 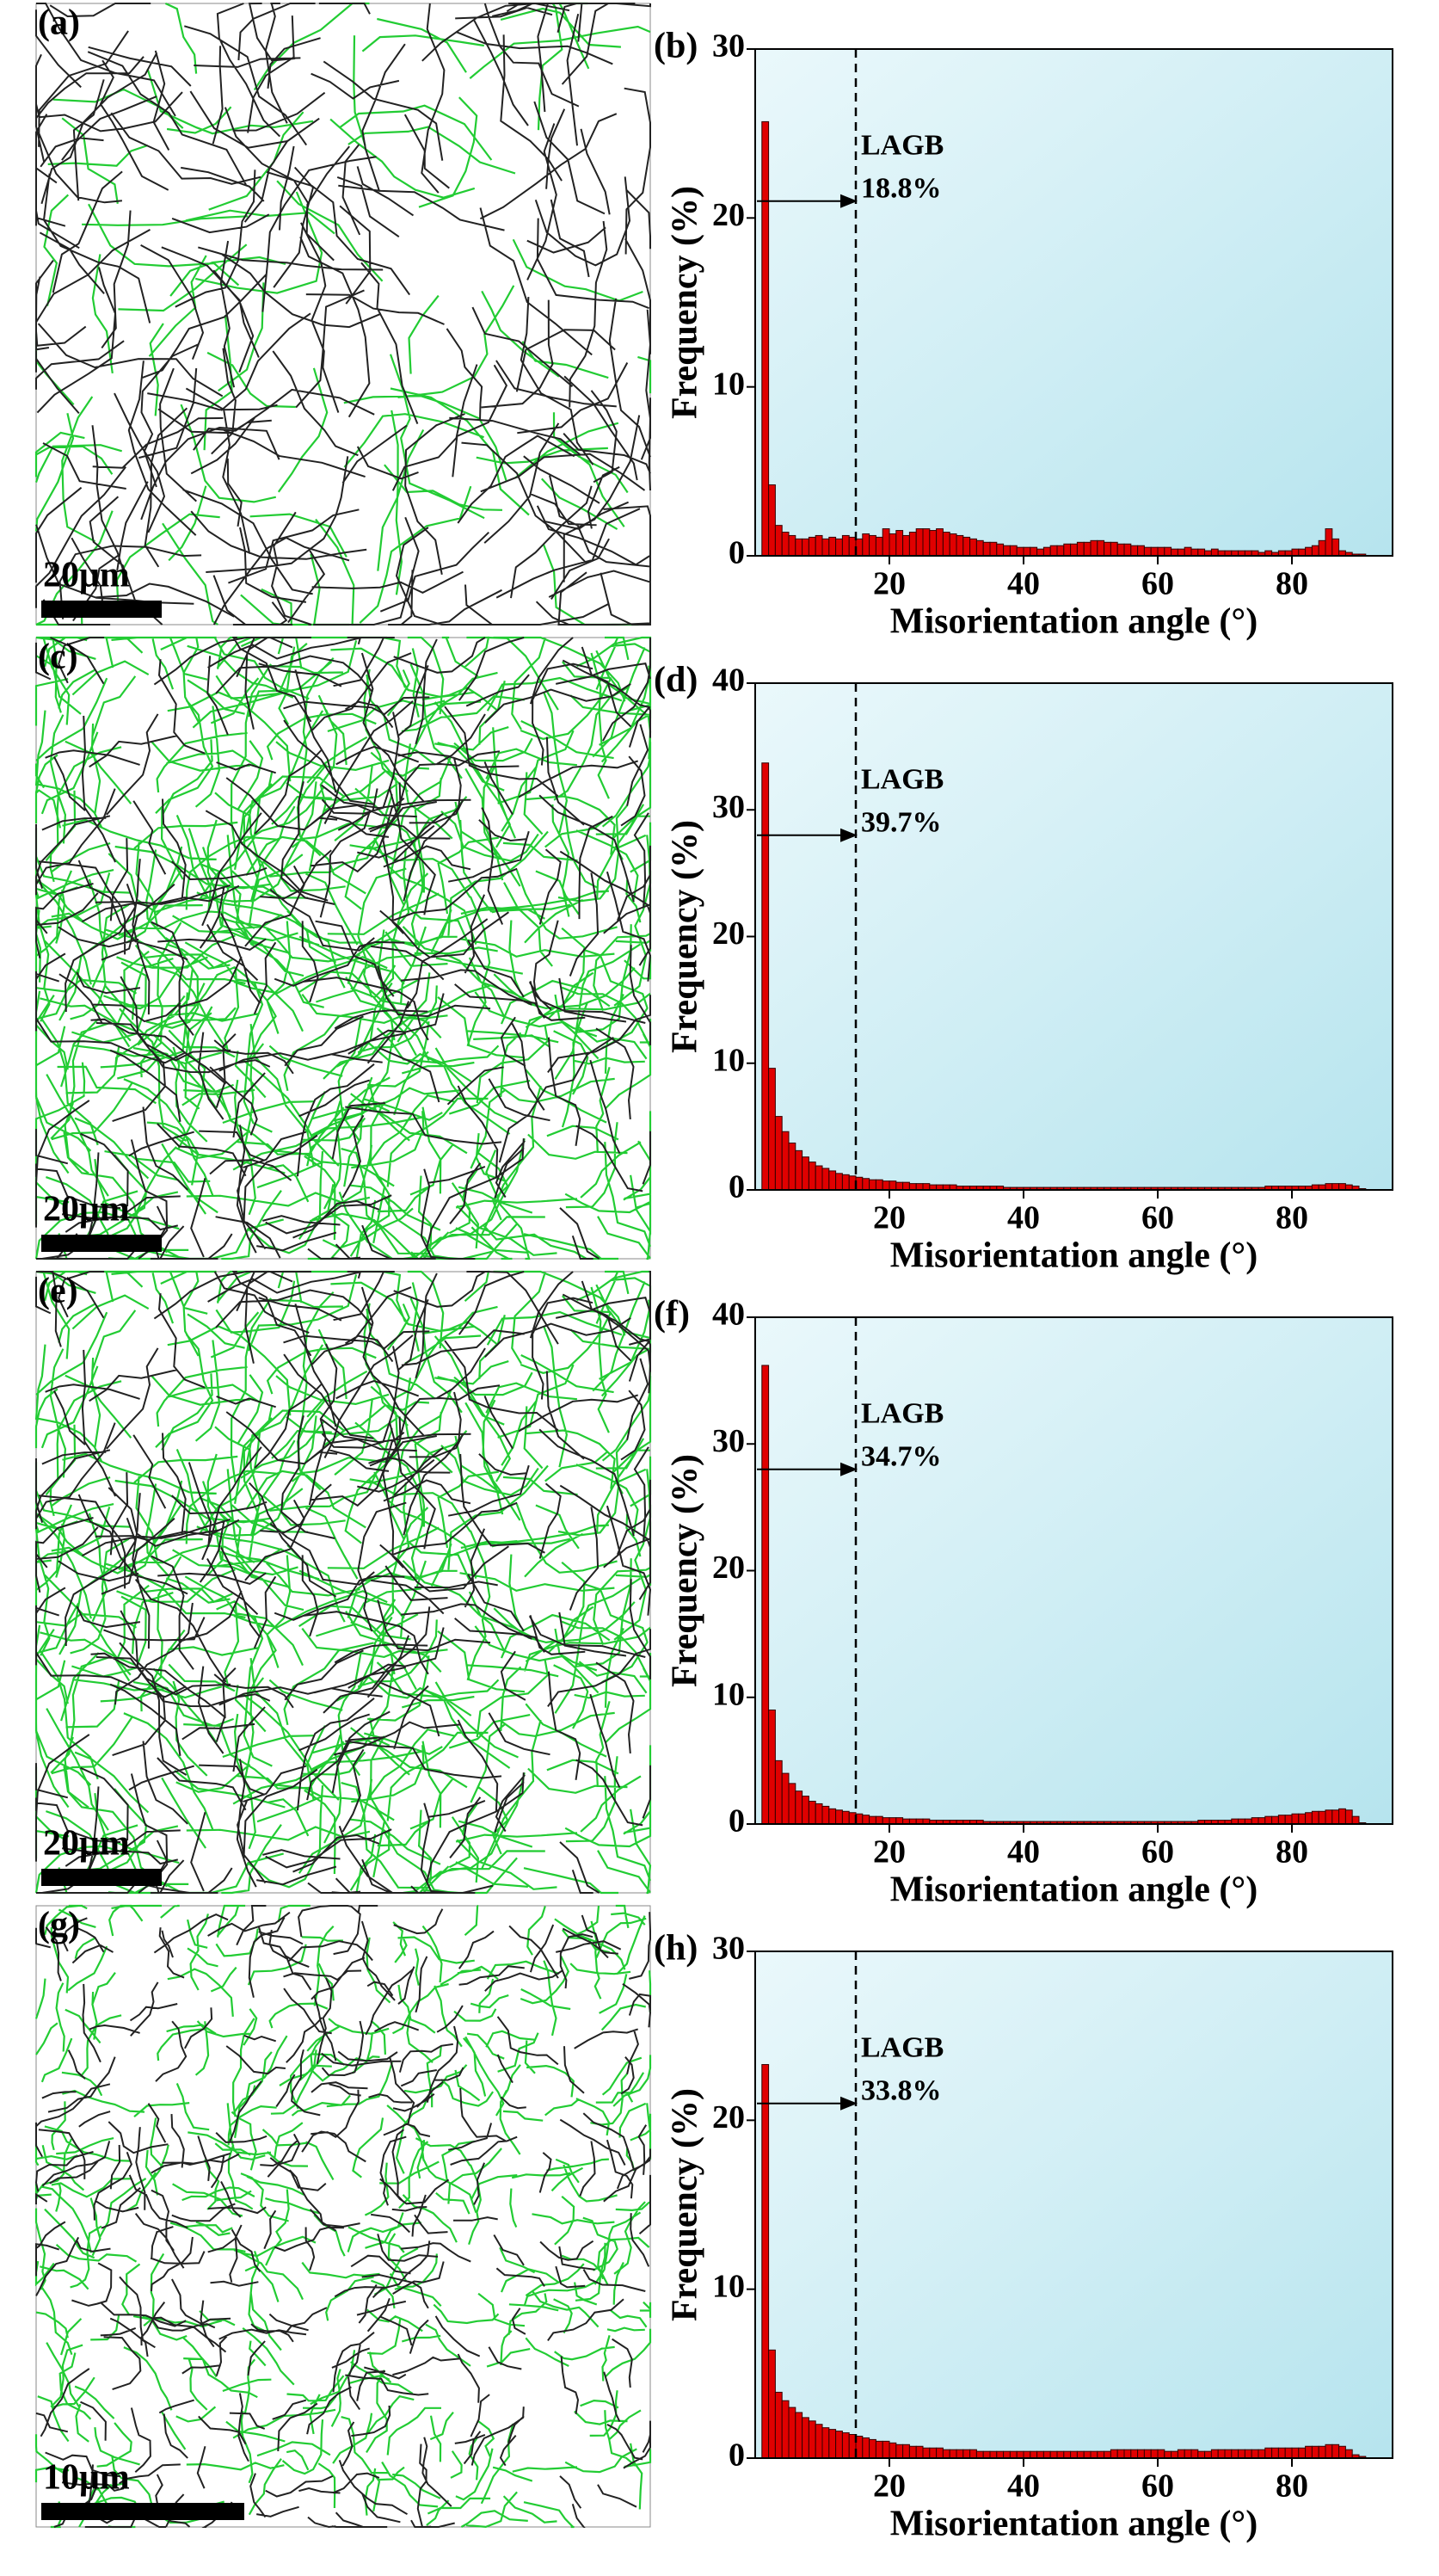 I want to click on y-tick-label: 40, so click(x=728, y=680).